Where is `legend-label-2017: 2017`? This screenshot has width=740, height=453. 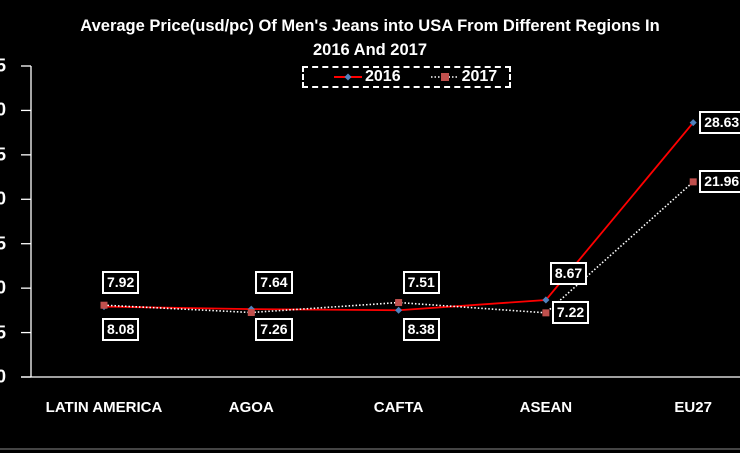 legend-label-2017: 2017 is located at coordinates (479, 76).